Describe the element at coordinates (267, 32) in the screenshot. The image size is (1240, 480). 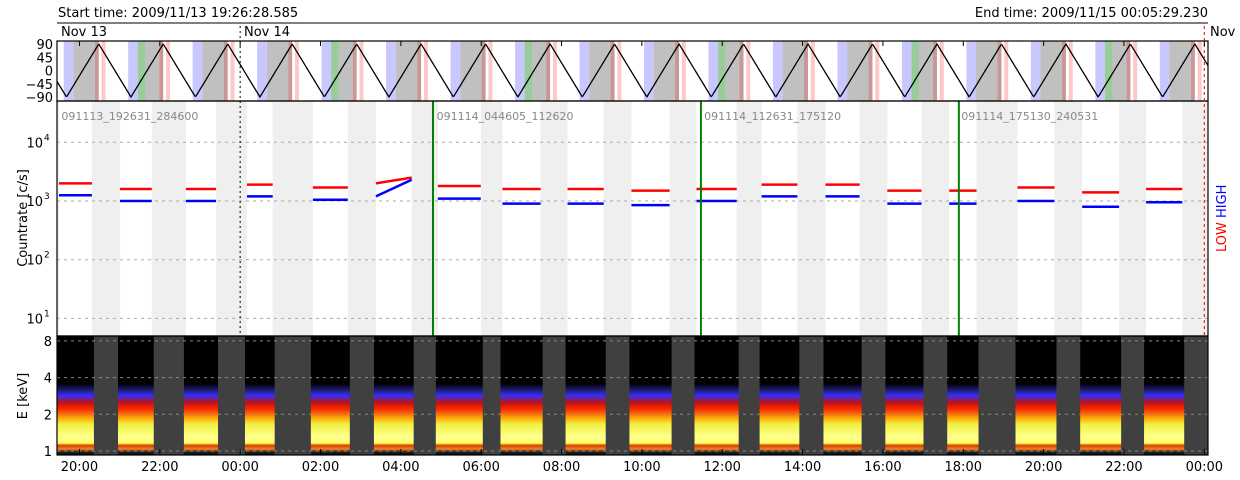
I see `date-label-nov14: Nov 14` at that location.